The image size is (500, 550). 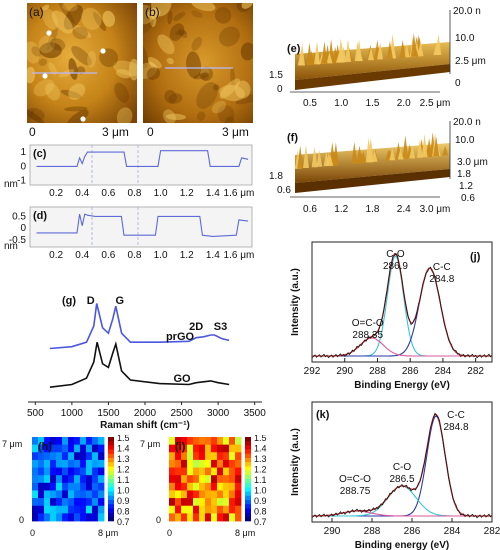 I want to click on panel-e-z-low: 2.5 μm, so click(x=470, y=61).